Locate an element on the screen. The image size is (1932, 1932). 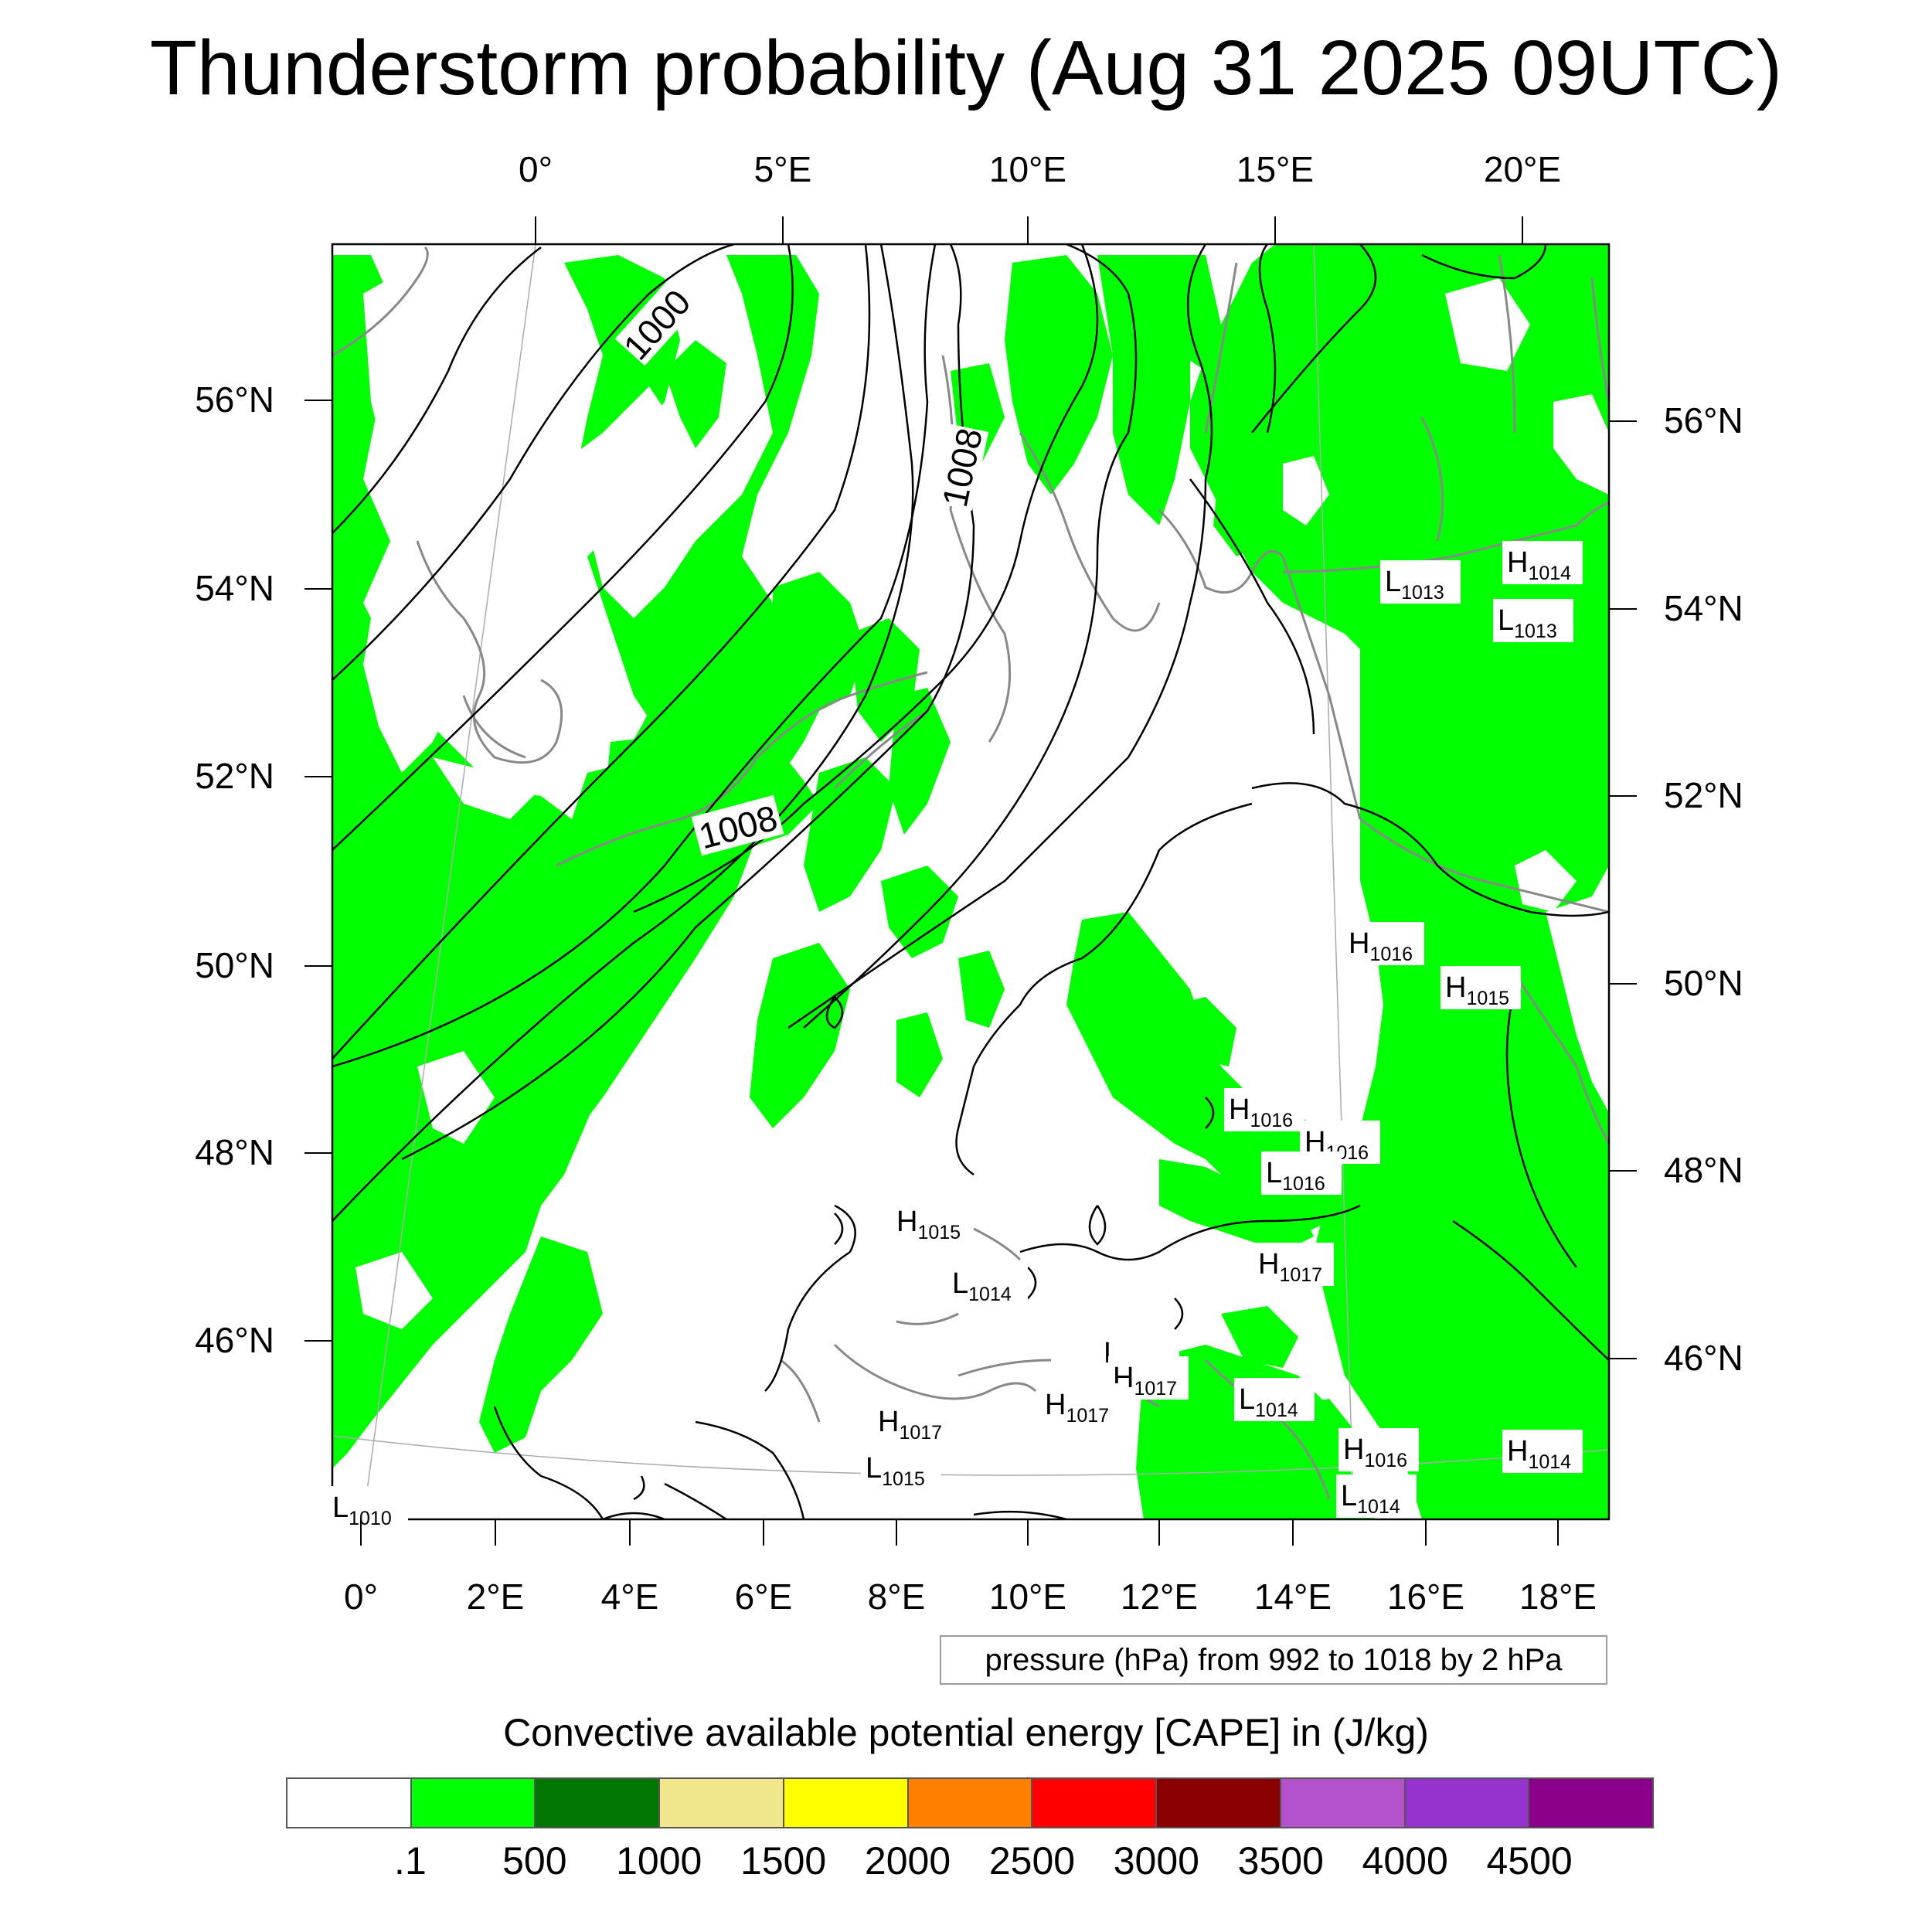
left-lat-ticks is located at coordinates (318, 871).